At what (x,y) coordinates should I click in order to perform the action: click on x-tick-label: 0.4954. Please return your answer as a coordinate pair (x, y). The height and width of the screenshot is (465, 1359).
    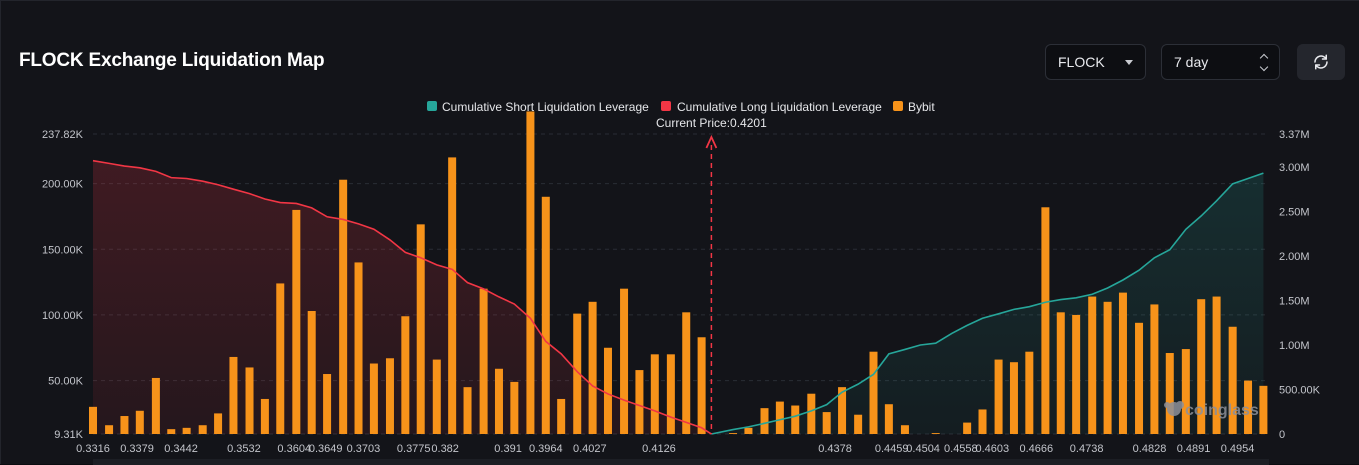
    Looking at the image, I should click on (1238, 449).